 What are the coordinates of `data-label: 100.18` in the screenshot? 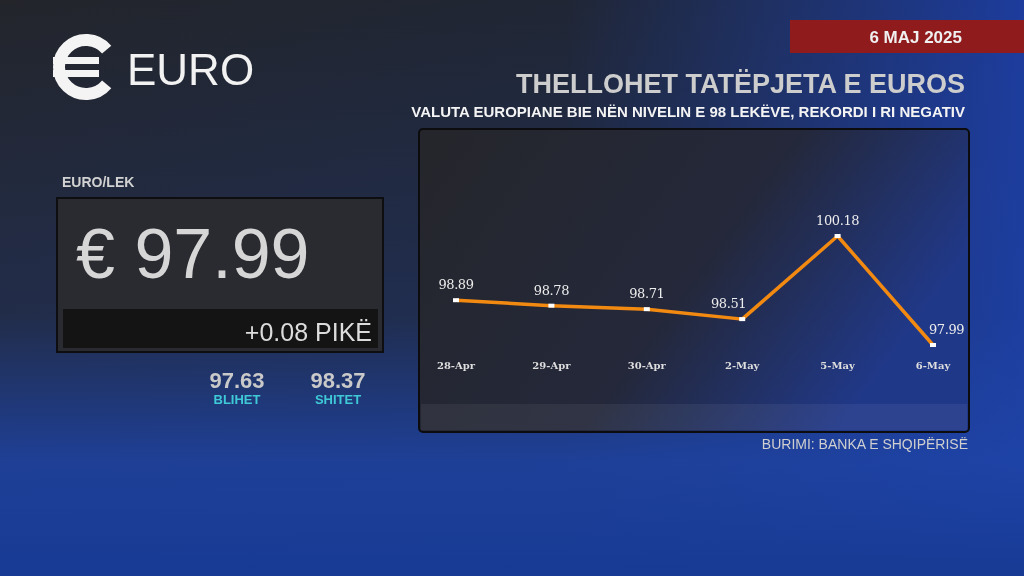 It's located at (838, 220).